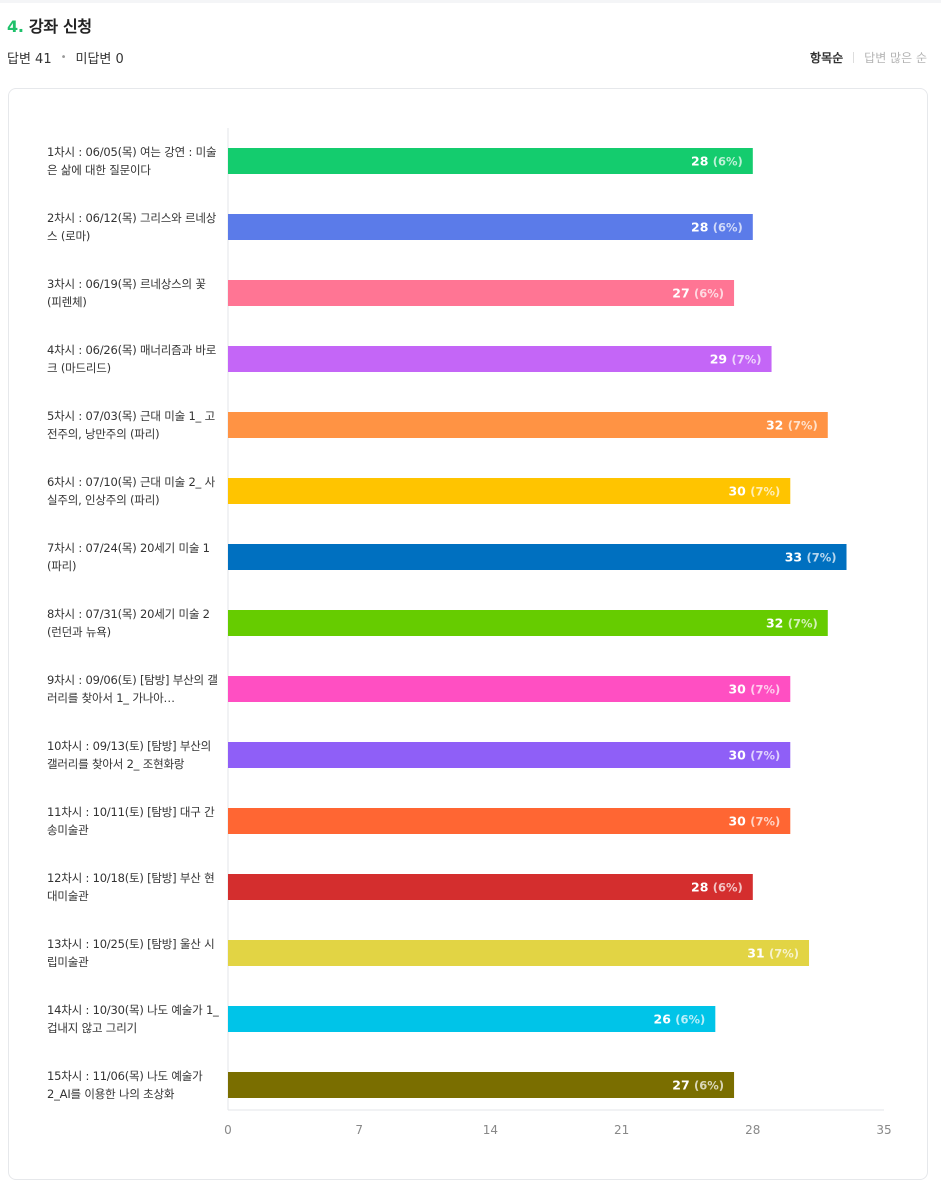 Image resolution: width=941 pixels, height=1180 pixels. I want to click on x-tick-label: 28, so click(752, 1130).